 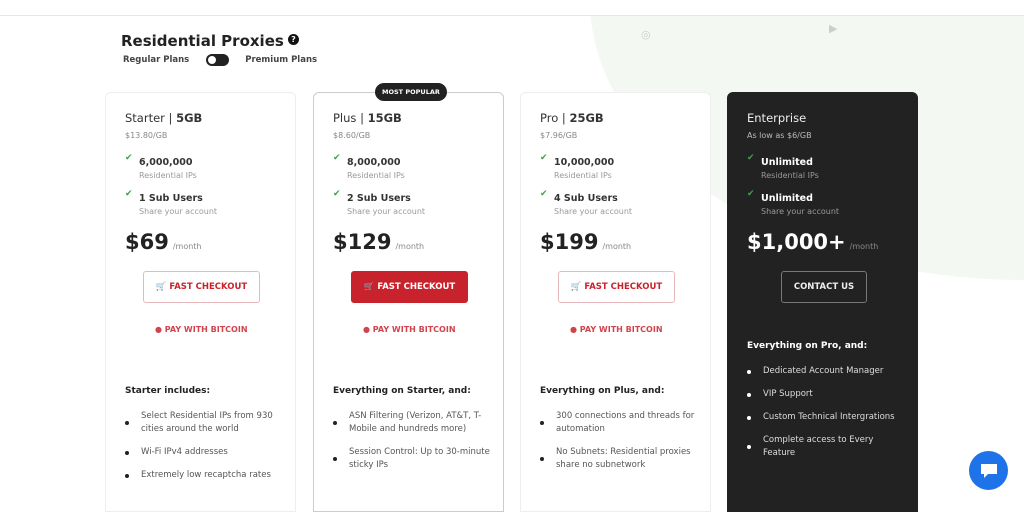 What do you see at coordinates (205, 452) in the screenshot?
I see `list-item: Wi-Fi IPv4 addresses` at bounding box center [205, 452].